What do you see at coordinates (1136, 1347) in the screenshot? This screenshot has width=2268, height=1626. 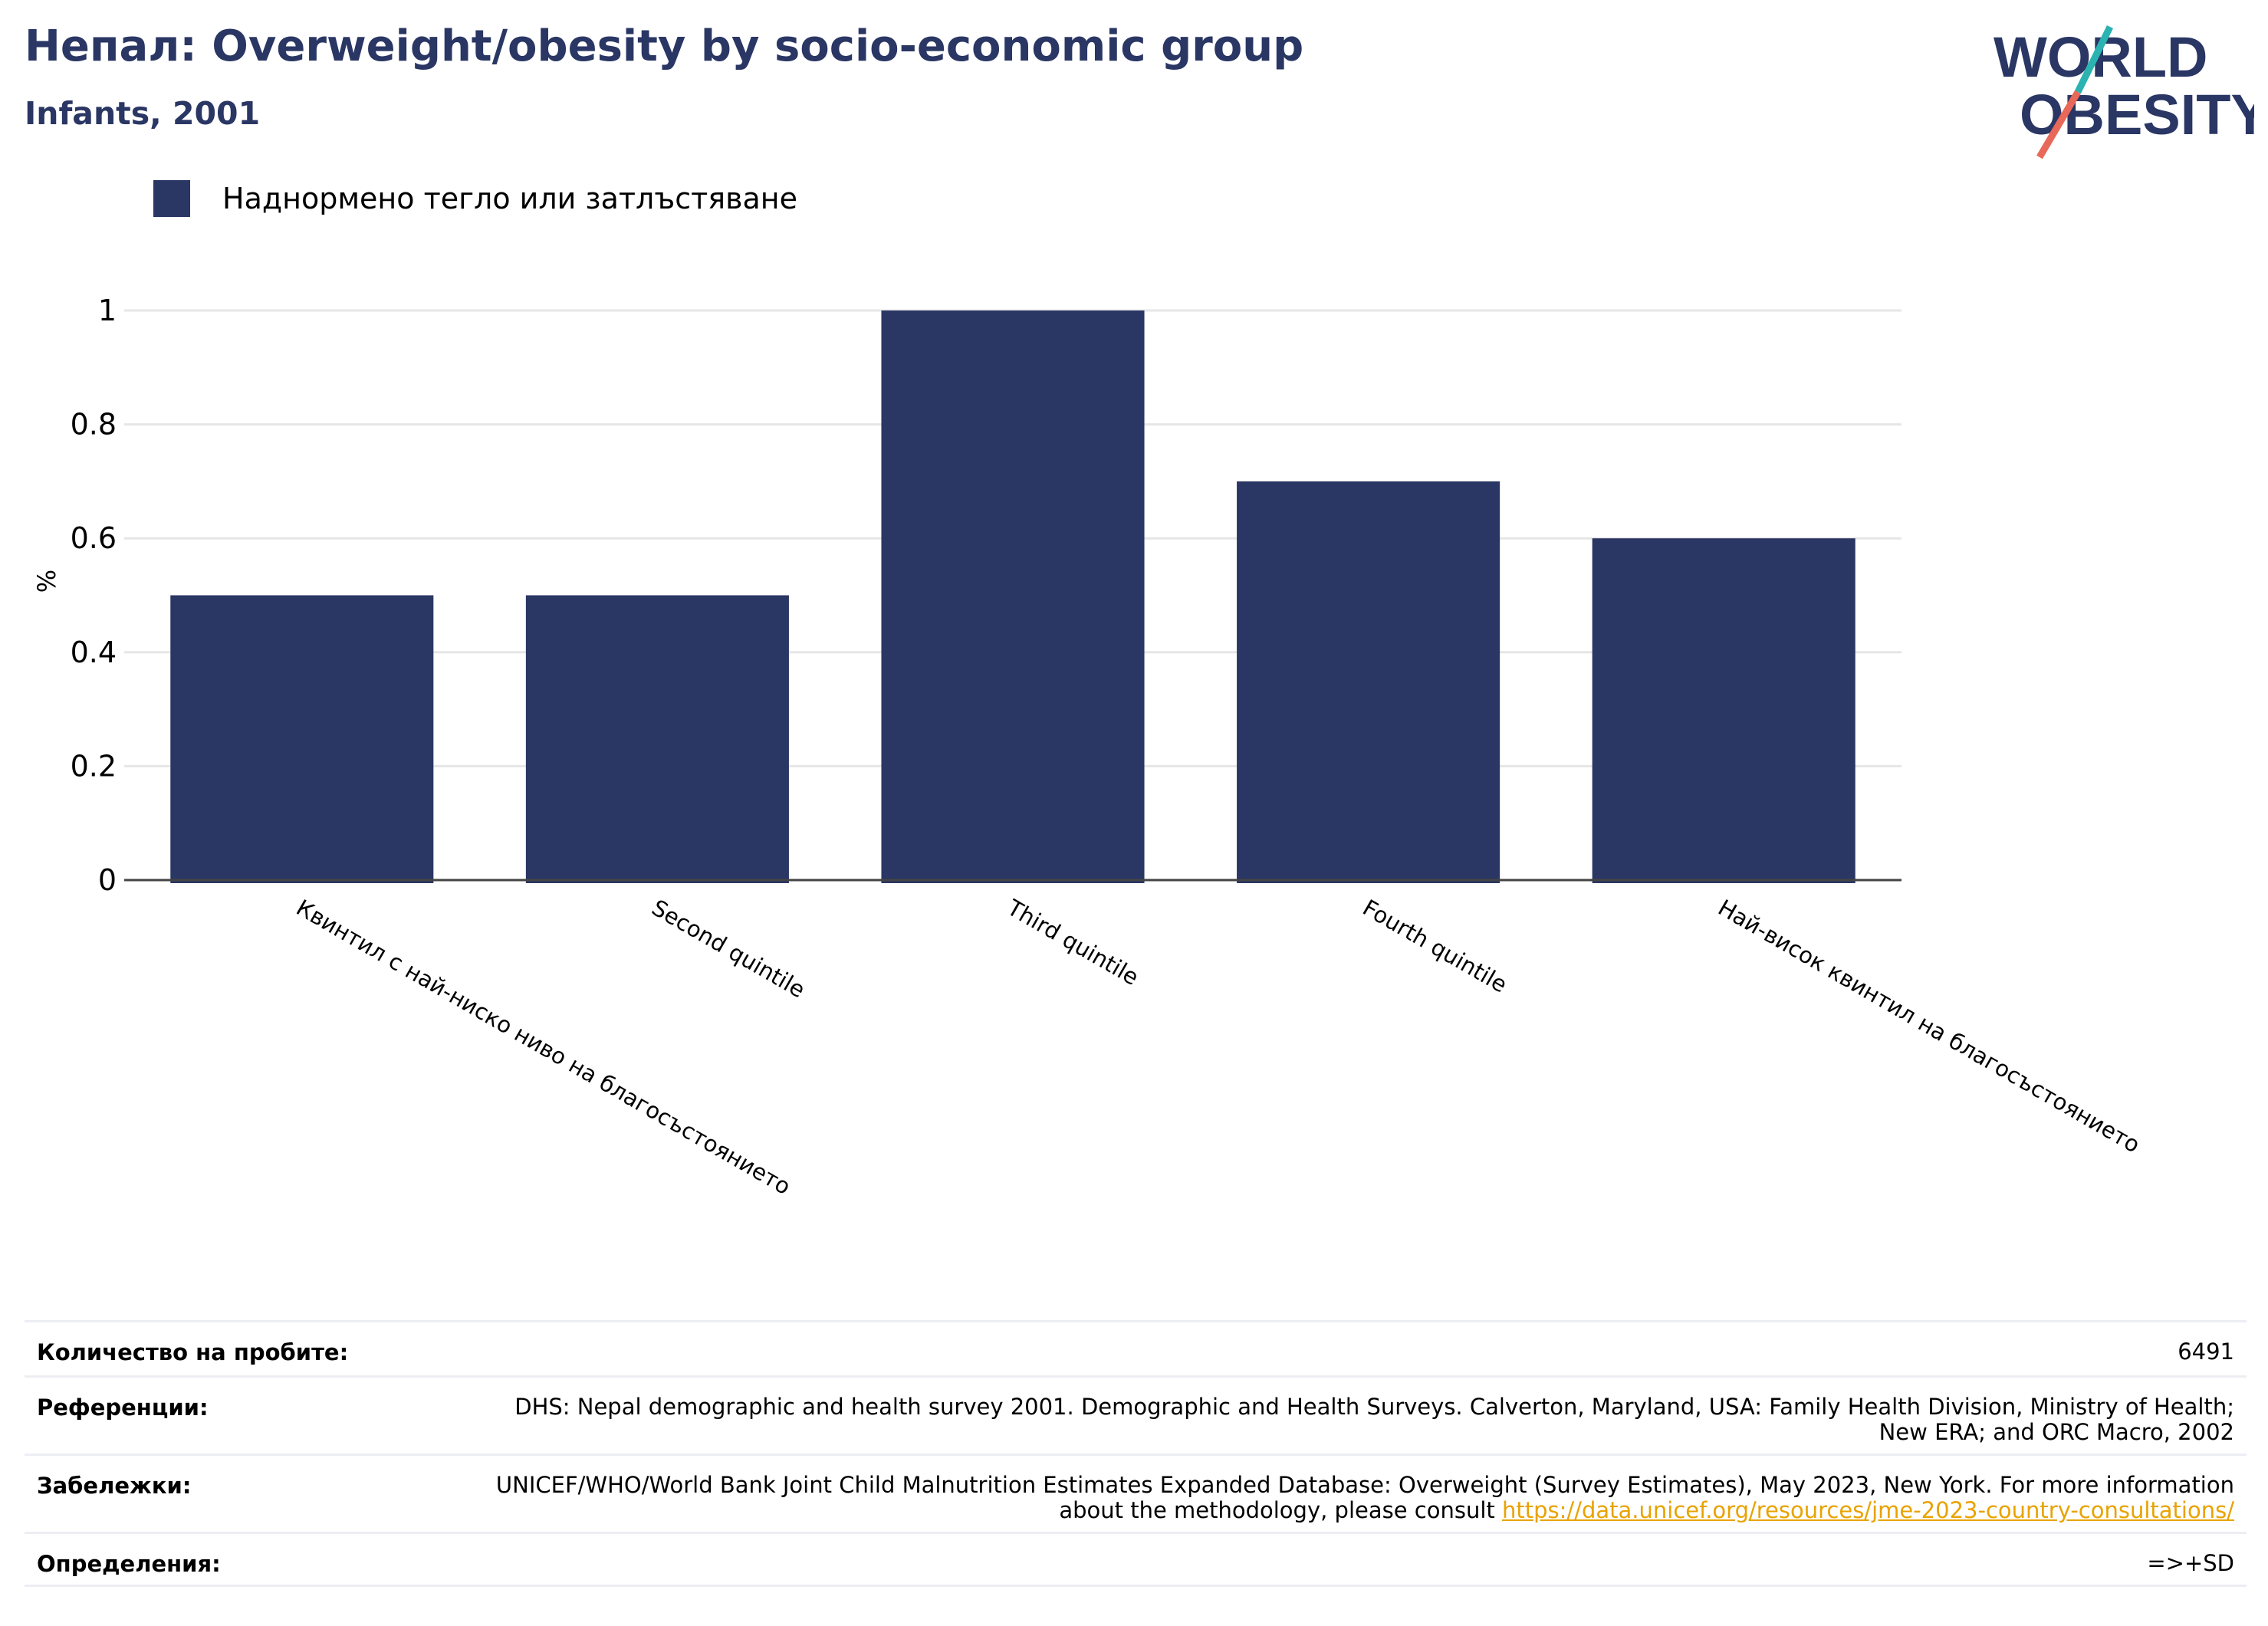 I see `footer-row-sample-size: Количество на пробите: 6491` at bounding box center [1136, 1347].